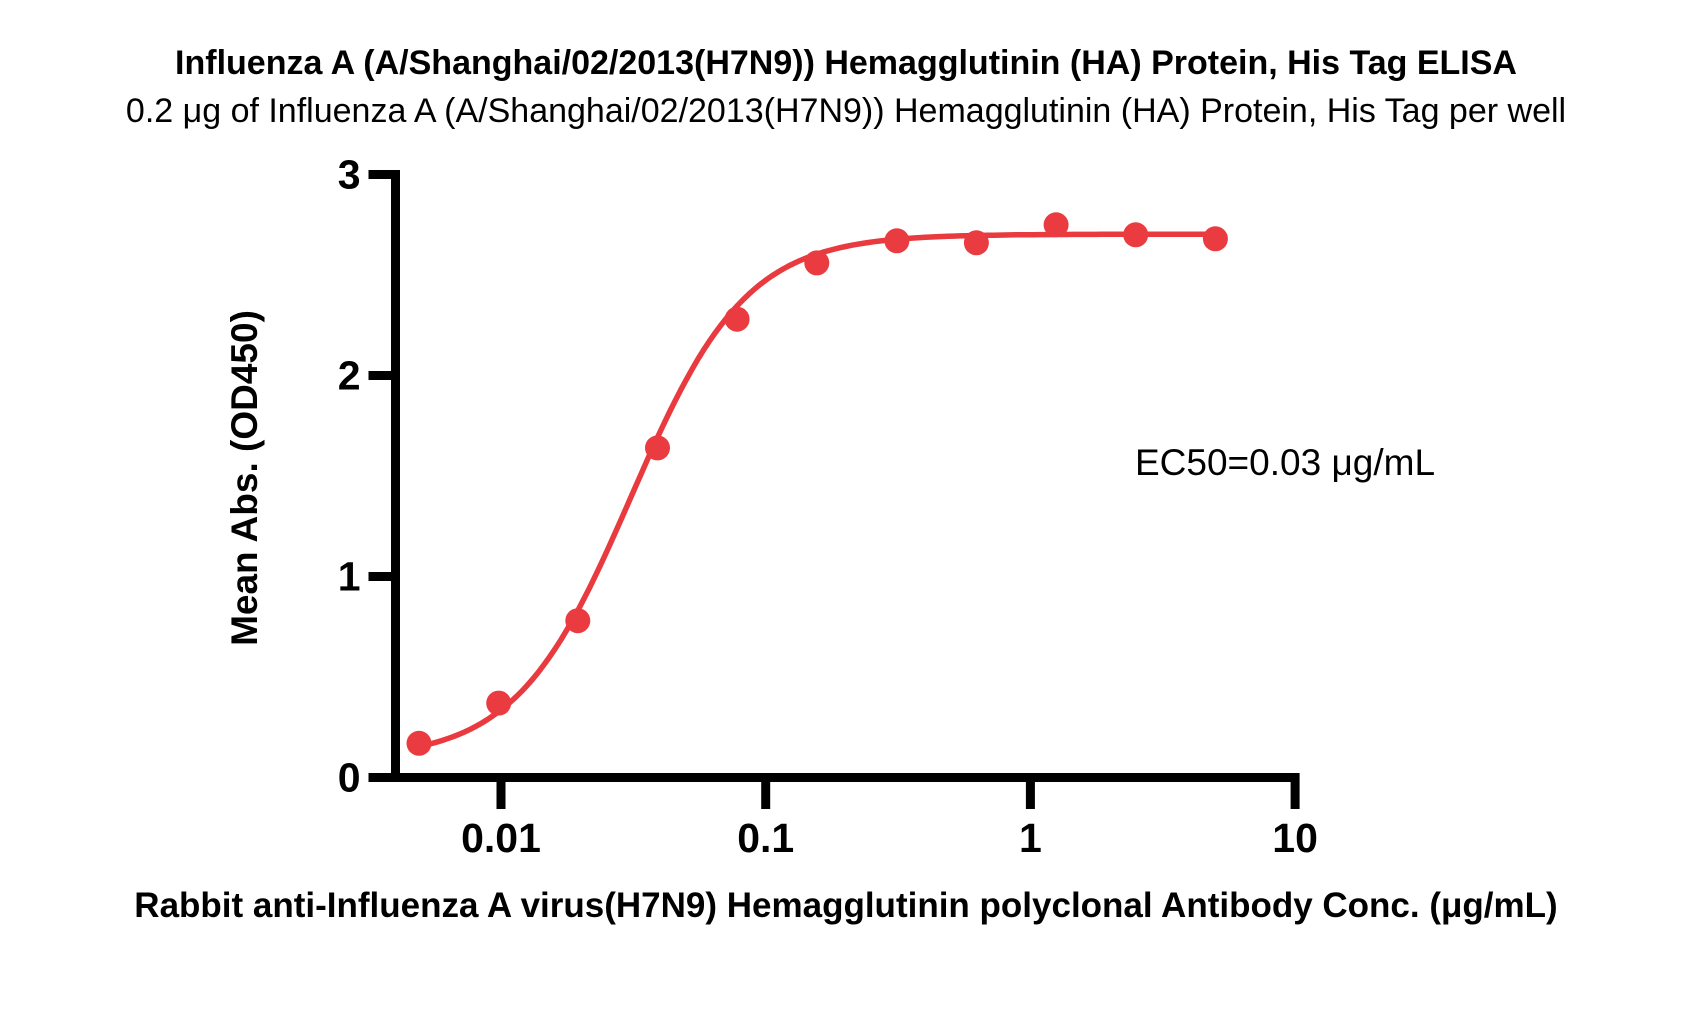  I want to click on y-tick-label: 3, so click(349, 175).